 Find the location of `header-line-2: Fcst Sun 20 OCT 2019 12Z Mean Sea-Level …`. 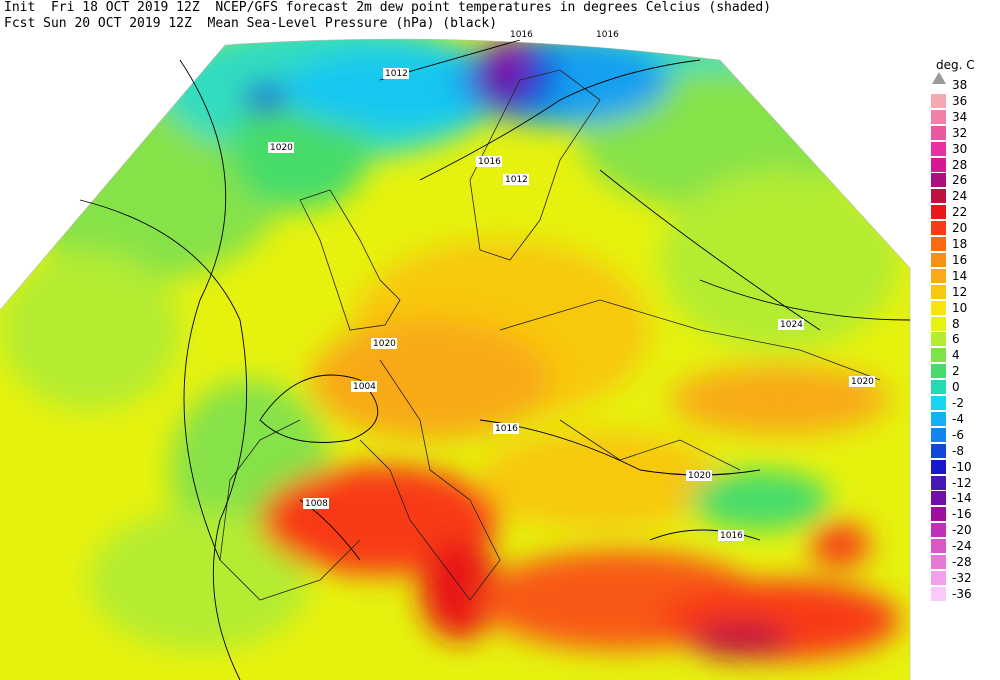

header-line-2: Fcst Sun 20 OCT 2019 12Z Mean Sea-Level … is located at coordinates (250, 24).